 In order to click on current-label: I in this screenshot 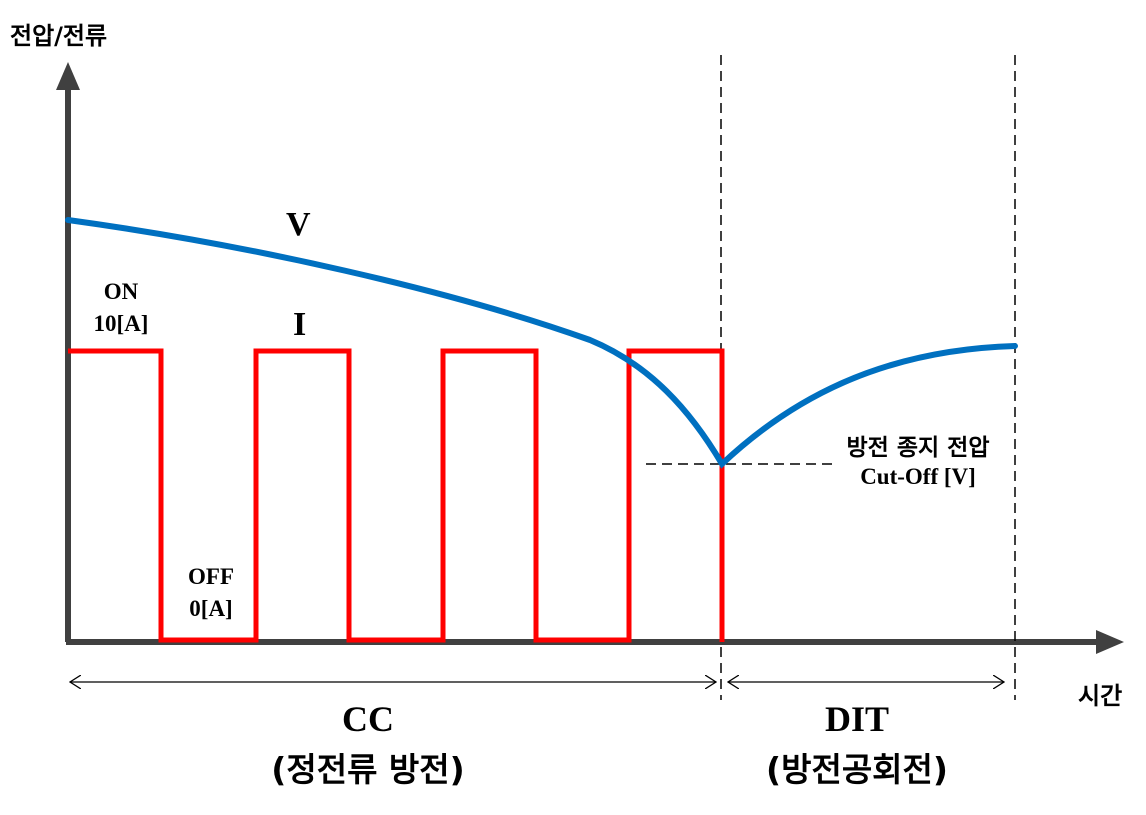, I will do `click(300, 324)`.